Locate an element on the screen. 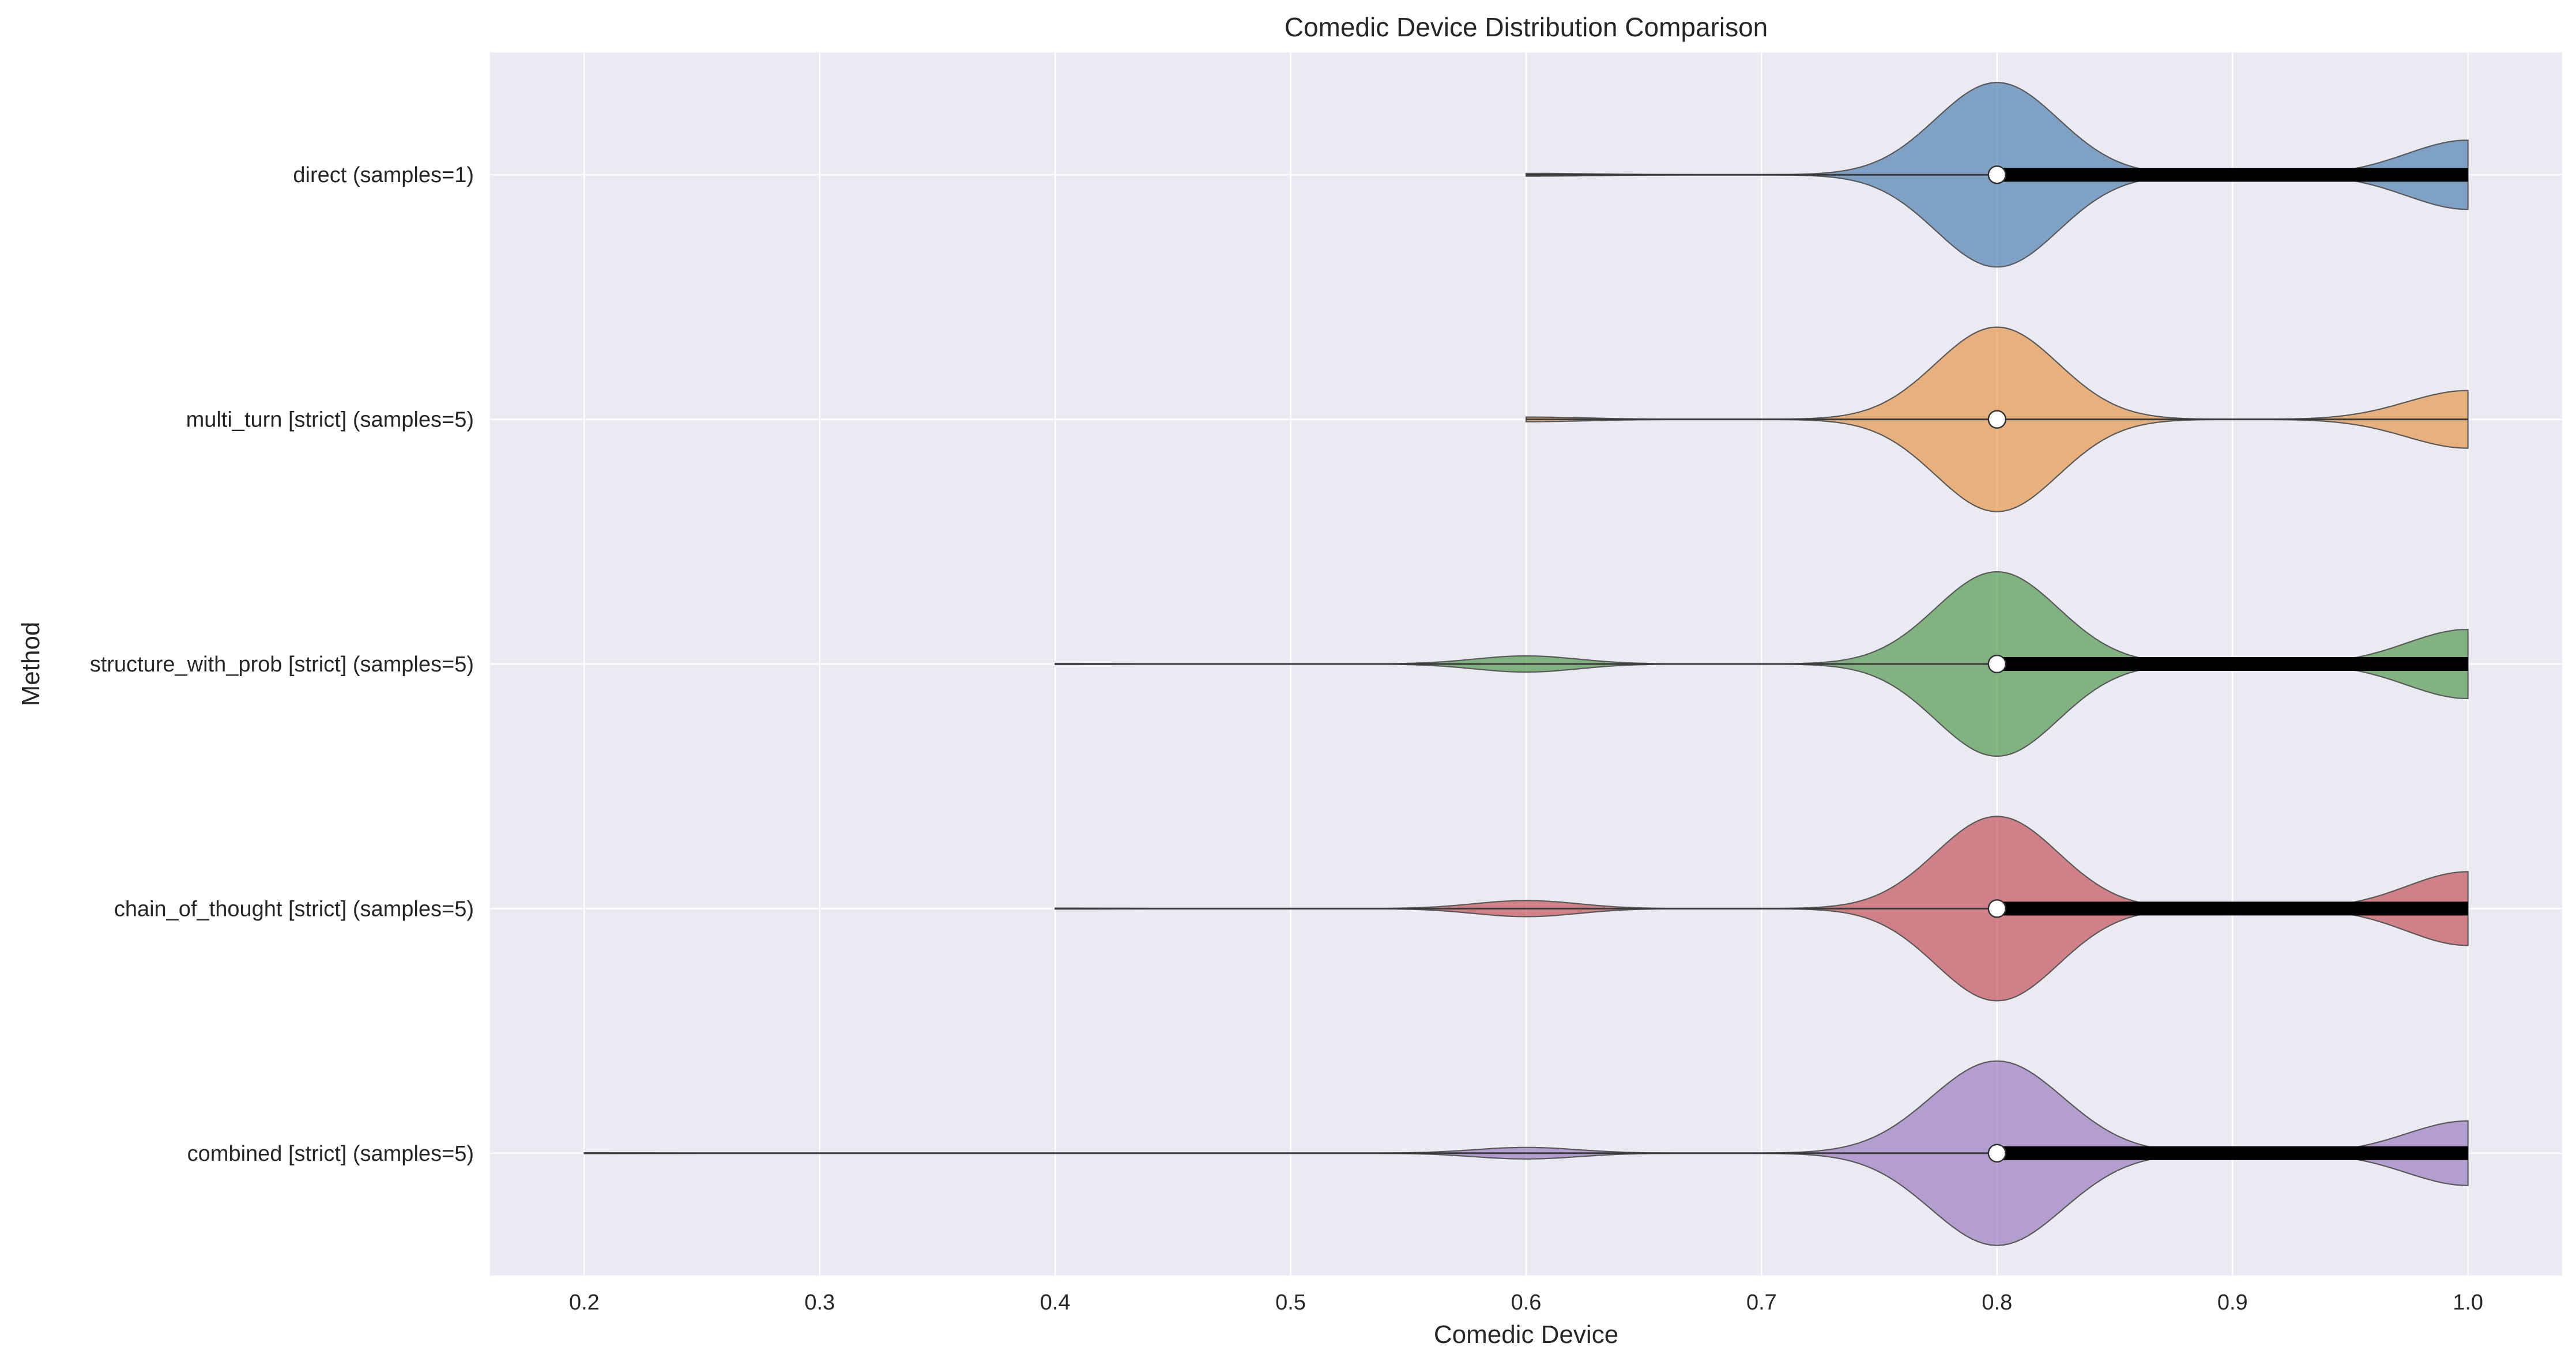 The width and height of the screenshot is (2576, 1366). x-tick-labels: 0.2 0.3 0.4 0.5 0.6 0.7 0.8 0.9 1.0 is located at coordinates (1526, 1302).